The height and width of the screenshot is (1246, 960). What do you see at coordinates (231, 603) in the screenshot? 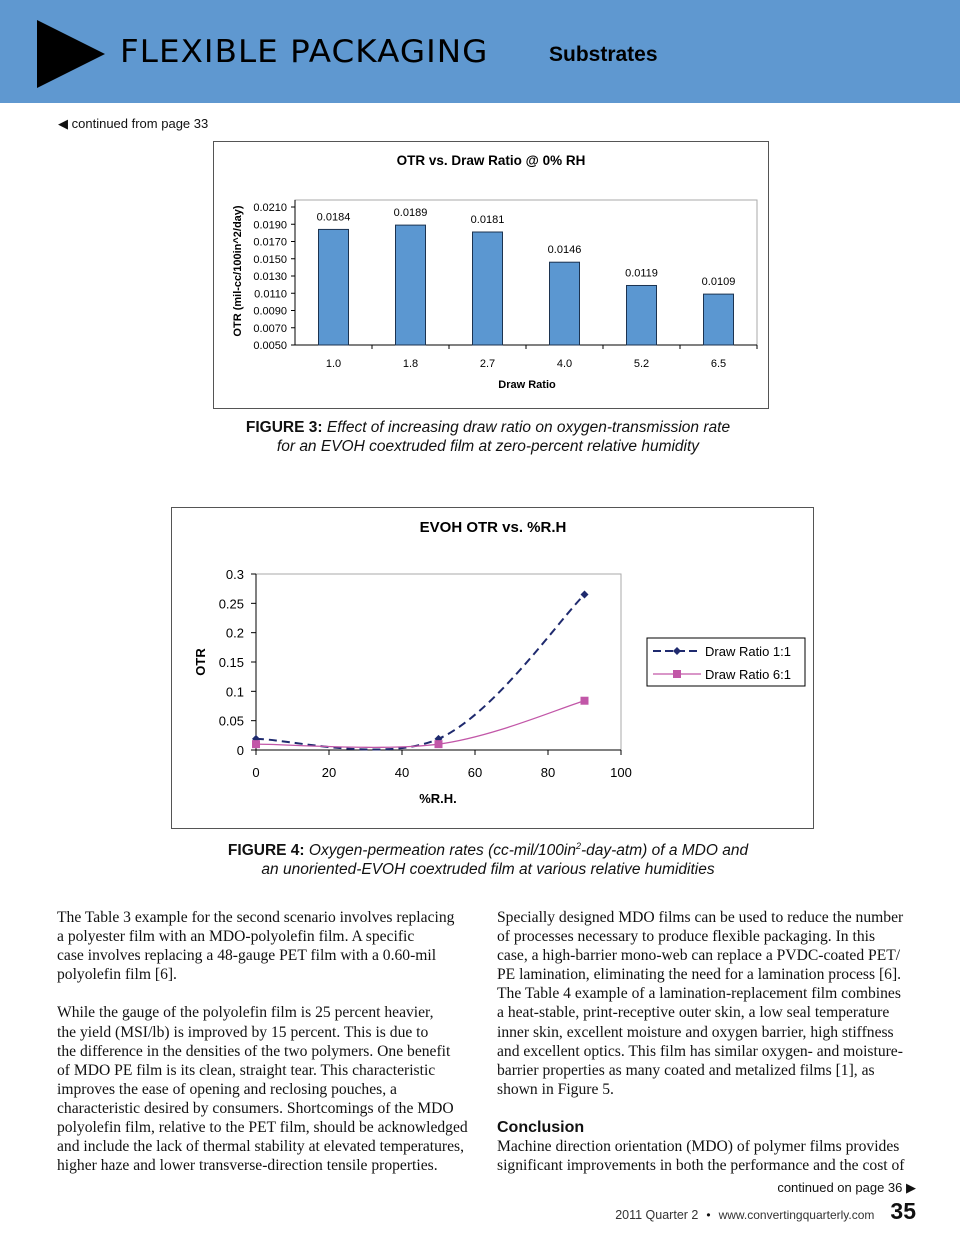
I see `y-tick-label: 0.25` at bounding box center [231, 603].